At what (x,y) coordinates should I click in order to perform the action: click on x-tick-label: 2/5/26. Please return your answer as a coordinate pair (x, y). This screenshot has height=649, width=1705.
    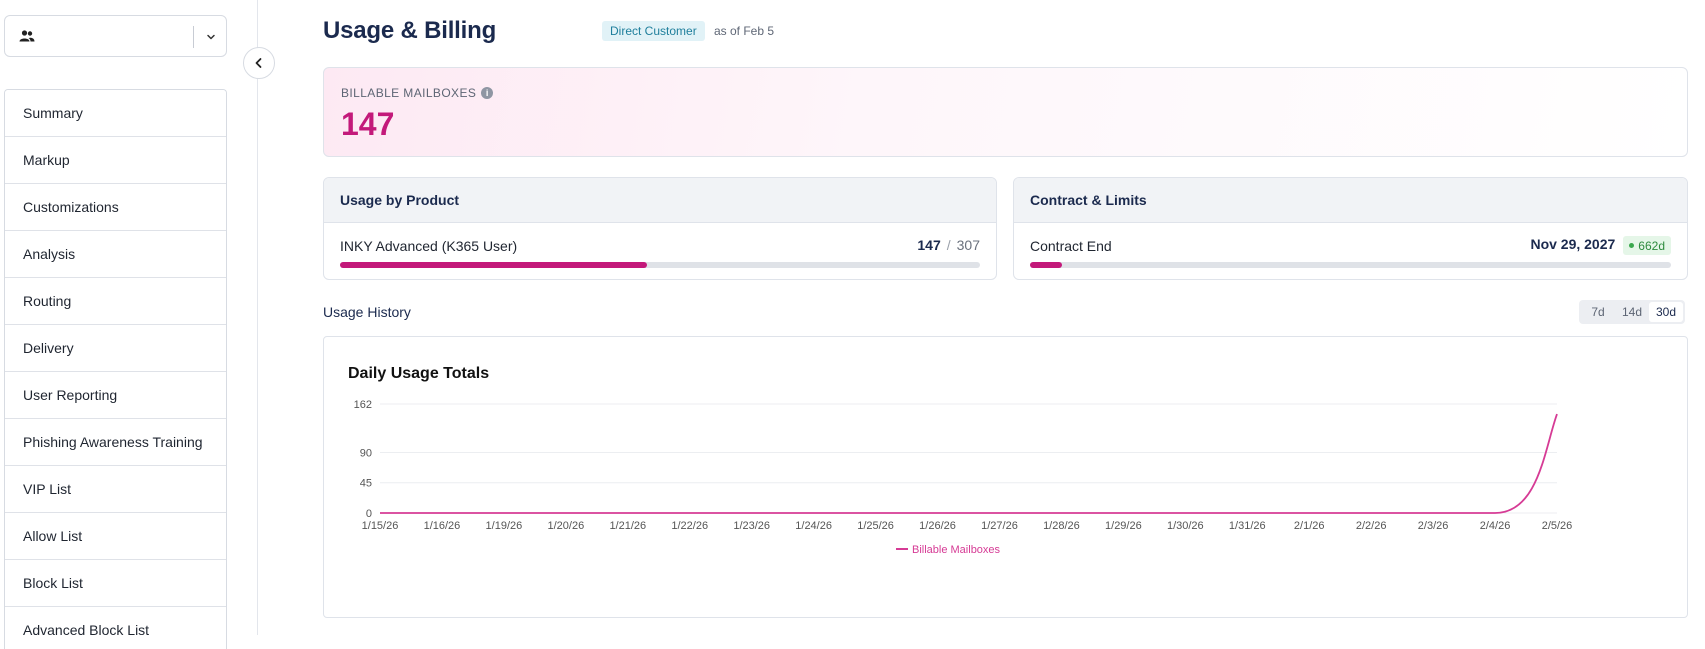
    Looking at the image, I should click on (1557, 526).